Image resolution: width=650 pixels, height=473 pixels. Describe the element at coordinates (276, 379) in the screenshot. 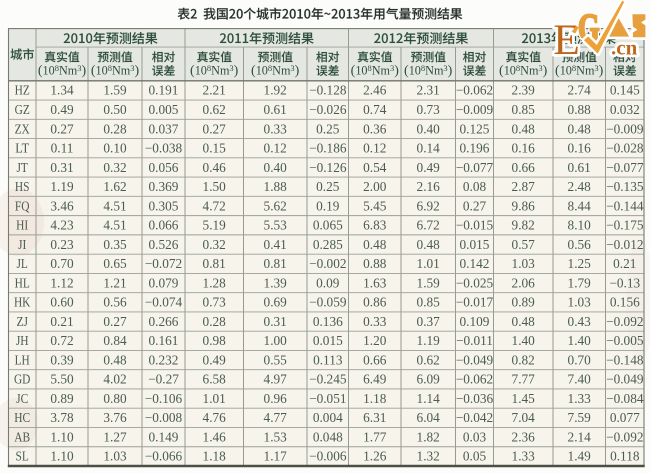

I see `svg-text: 4.97` at that location.